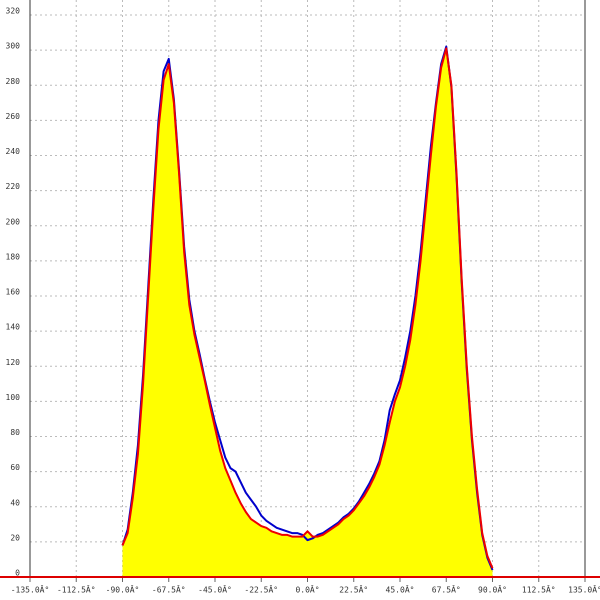 The image size is (600, 600). I want to click on x-tick-label: -135.0Â°, so click(30, 589).